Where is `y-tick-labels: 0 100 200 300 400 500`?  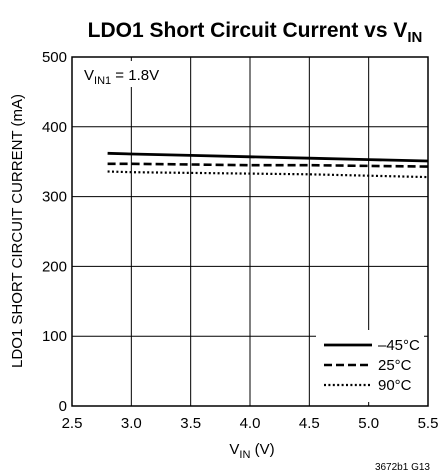
y-tick-labels: 0 100 200 300 400 500 is located at coordinates (54, 232).